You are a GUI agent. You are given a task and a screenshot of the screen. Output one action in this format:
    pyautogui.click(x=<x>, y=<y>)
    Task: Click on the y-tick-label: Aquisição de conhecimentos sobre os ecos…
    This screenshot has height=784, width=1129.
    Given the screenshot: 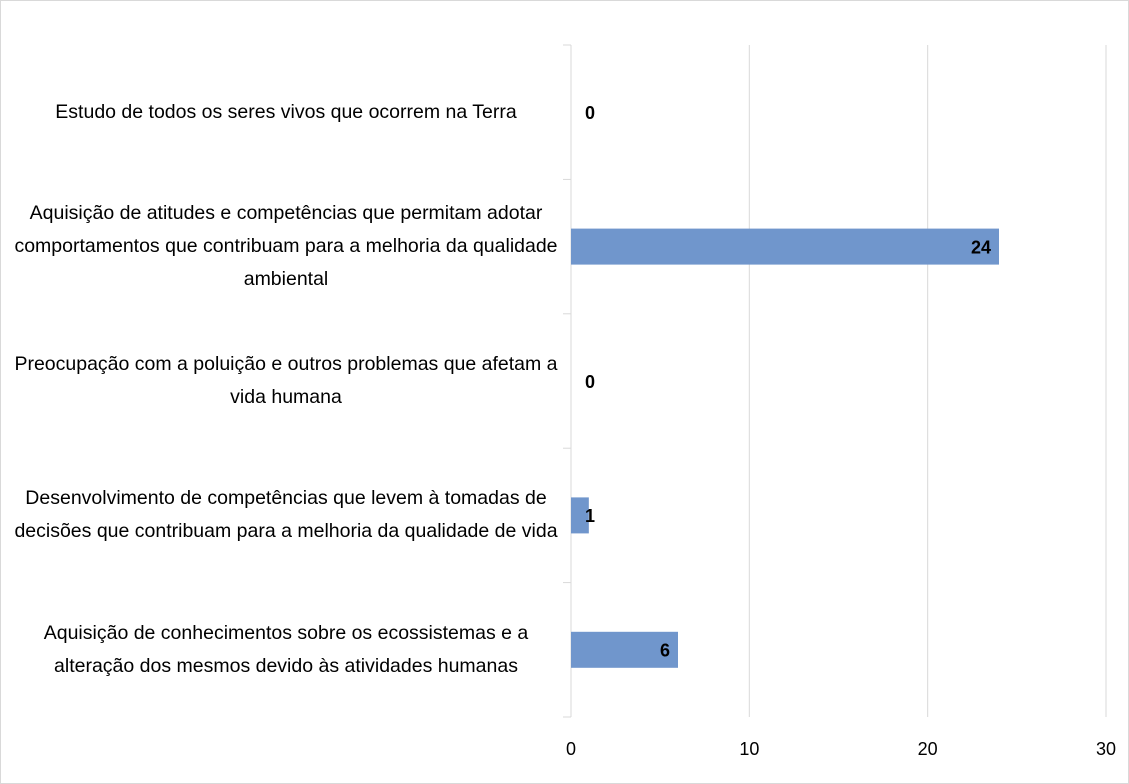 What is the action you would take?
    pyautogui.click(x=286, y=649)
    